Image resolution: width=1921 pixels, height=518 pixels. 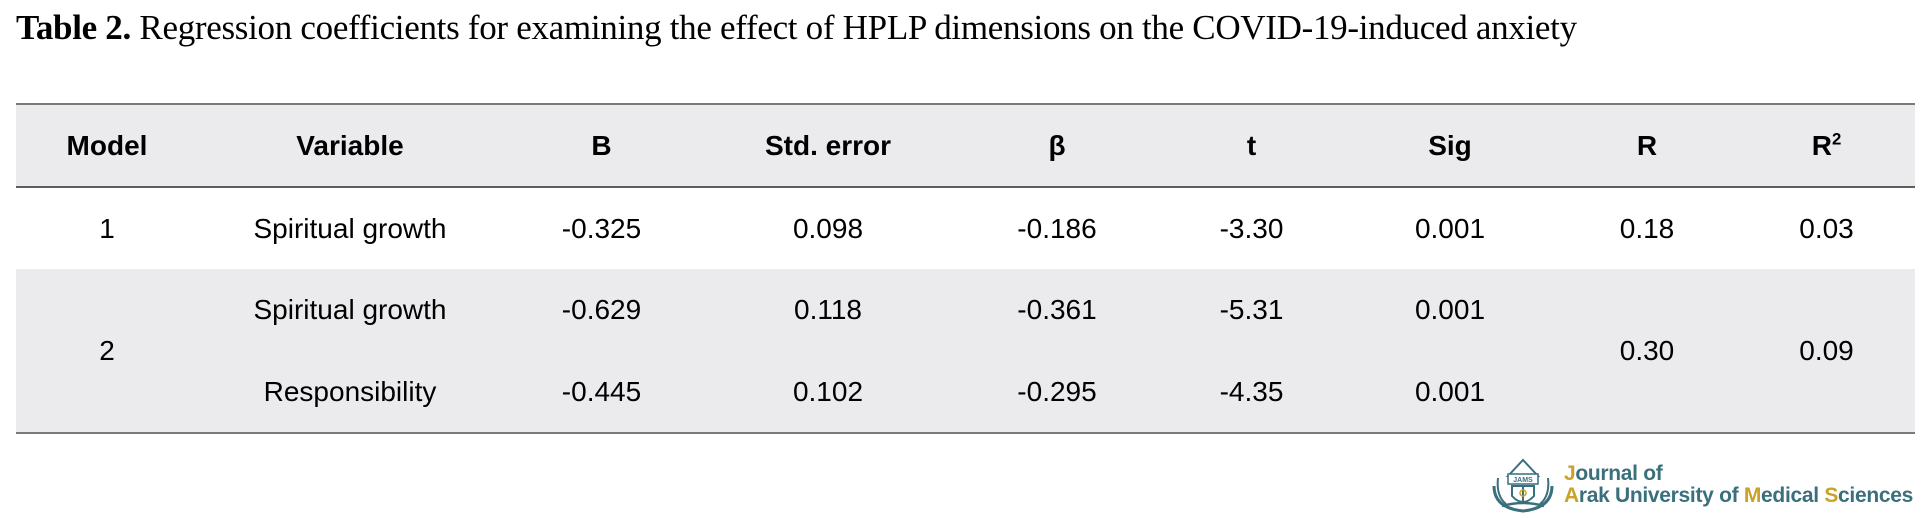 I want to click on cell-variable: Responsibility, so click(x=350, y=392).